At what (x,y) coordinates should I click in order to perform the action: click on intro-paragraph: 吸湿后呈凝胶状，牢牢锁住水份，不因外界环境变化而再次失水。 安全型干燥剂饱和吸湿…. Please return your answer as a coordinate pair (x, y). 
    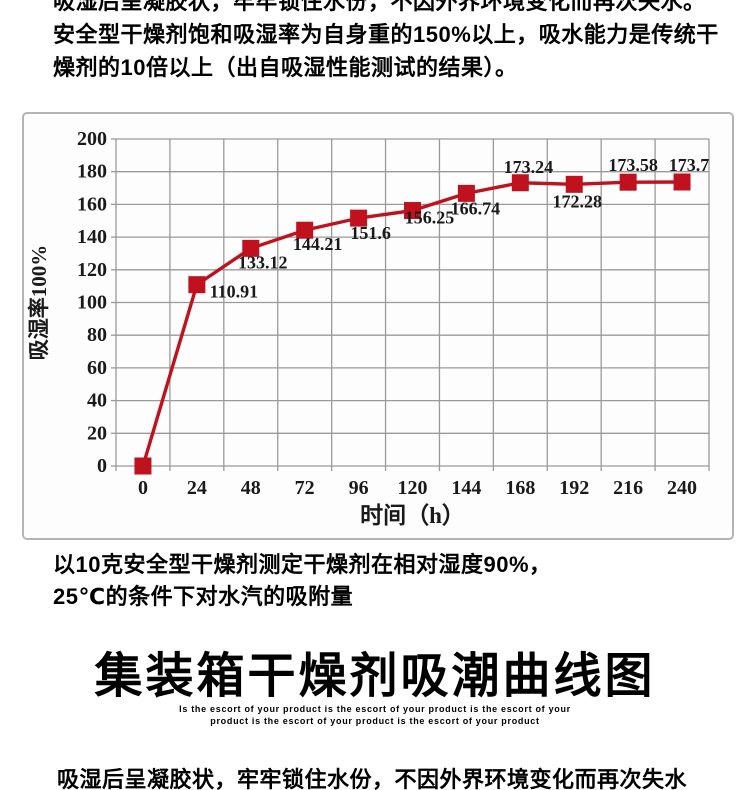
    Looking at the image, I should click on (393, 42).